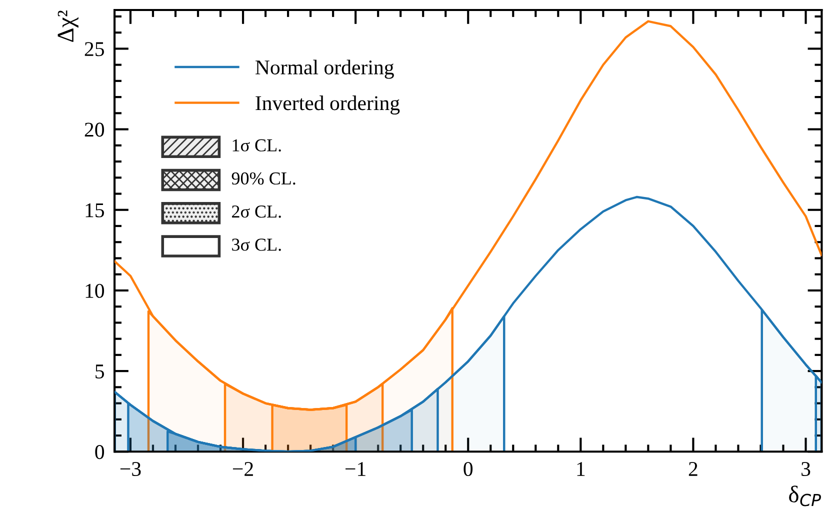 The image size is (830, 527). I want to click on annotation: 2σ CL., so click(256, 212).